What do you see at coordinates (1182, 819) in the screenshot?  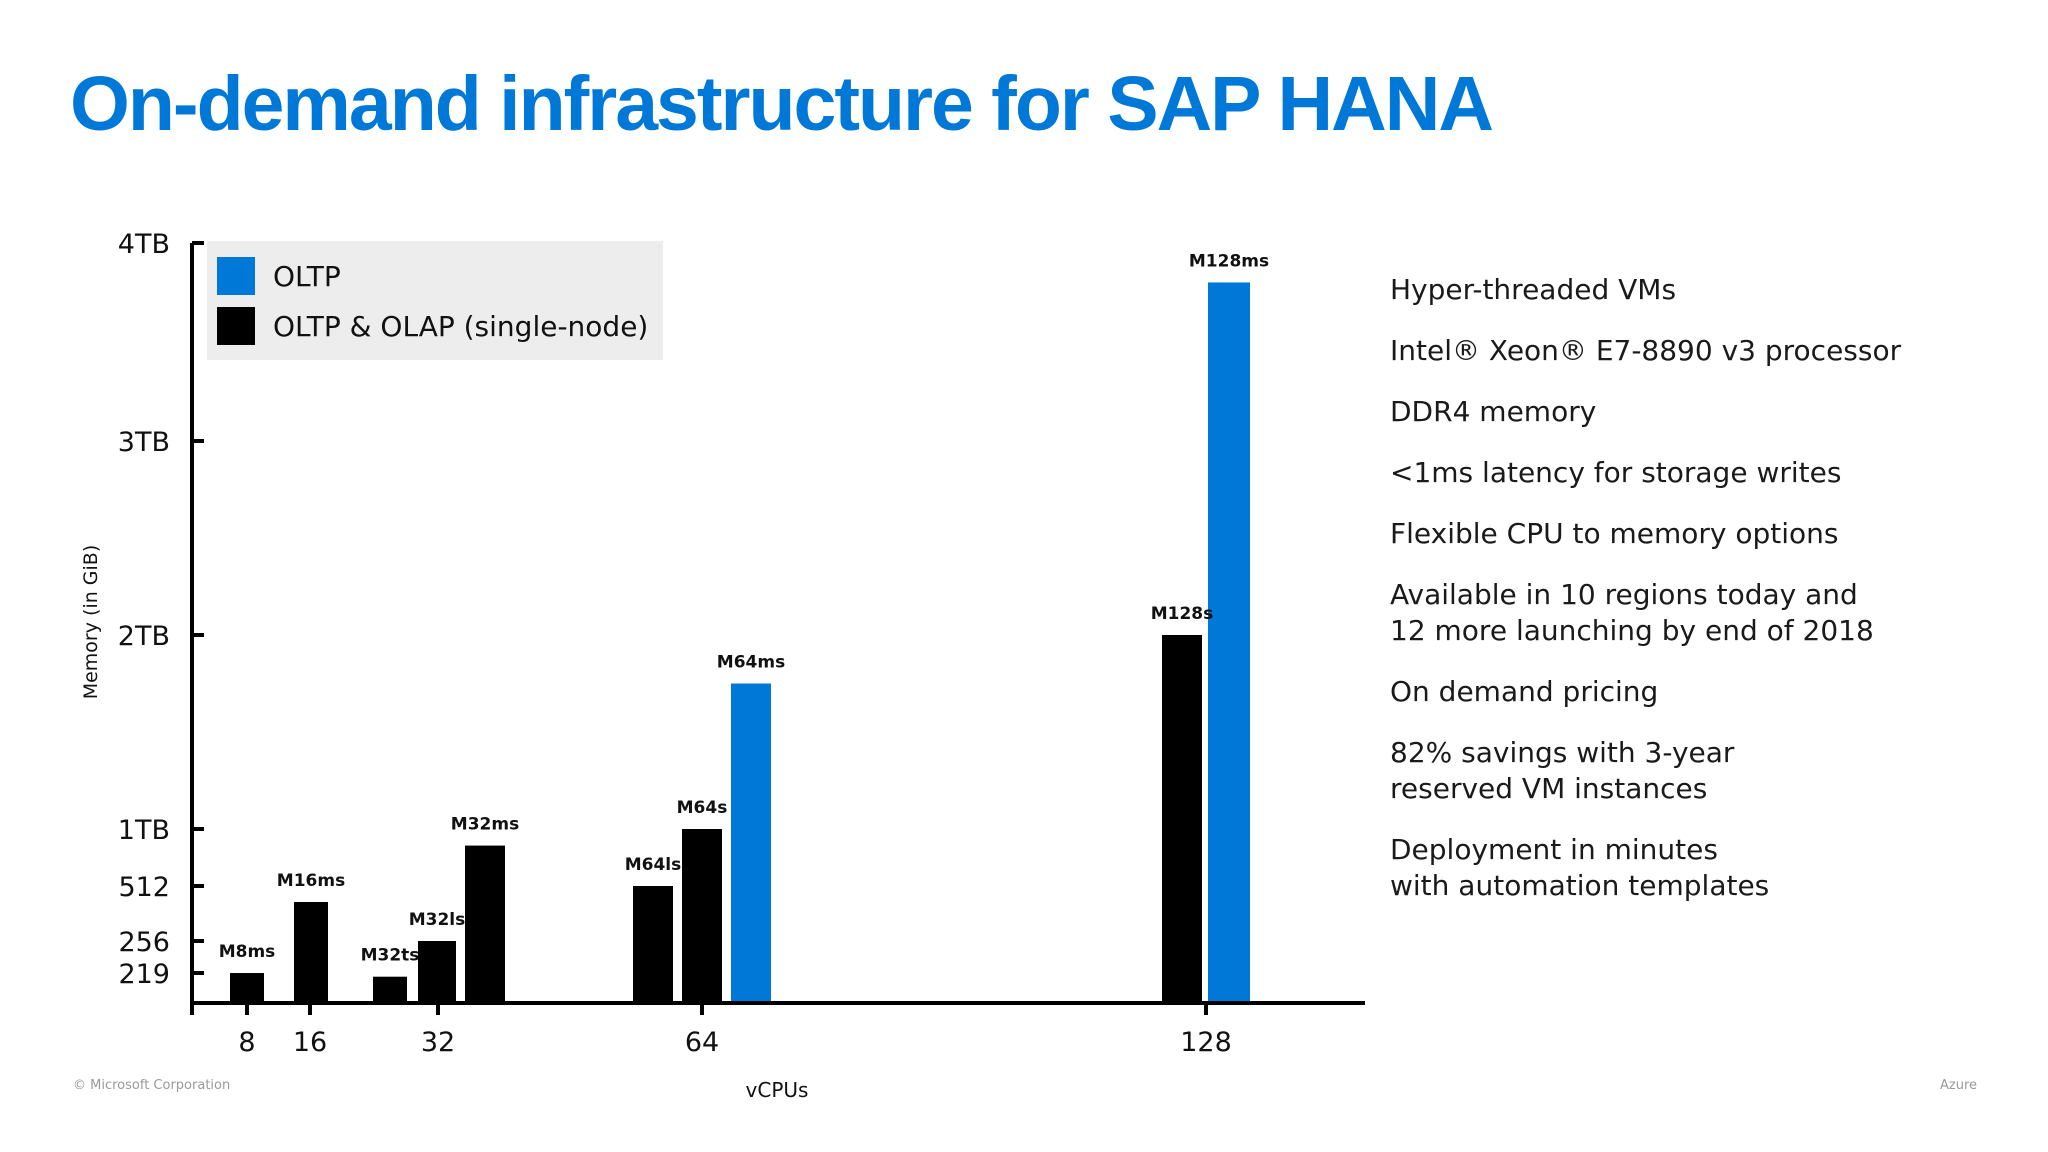 I see `bar-m128s` at bounding box center [1182, 819].